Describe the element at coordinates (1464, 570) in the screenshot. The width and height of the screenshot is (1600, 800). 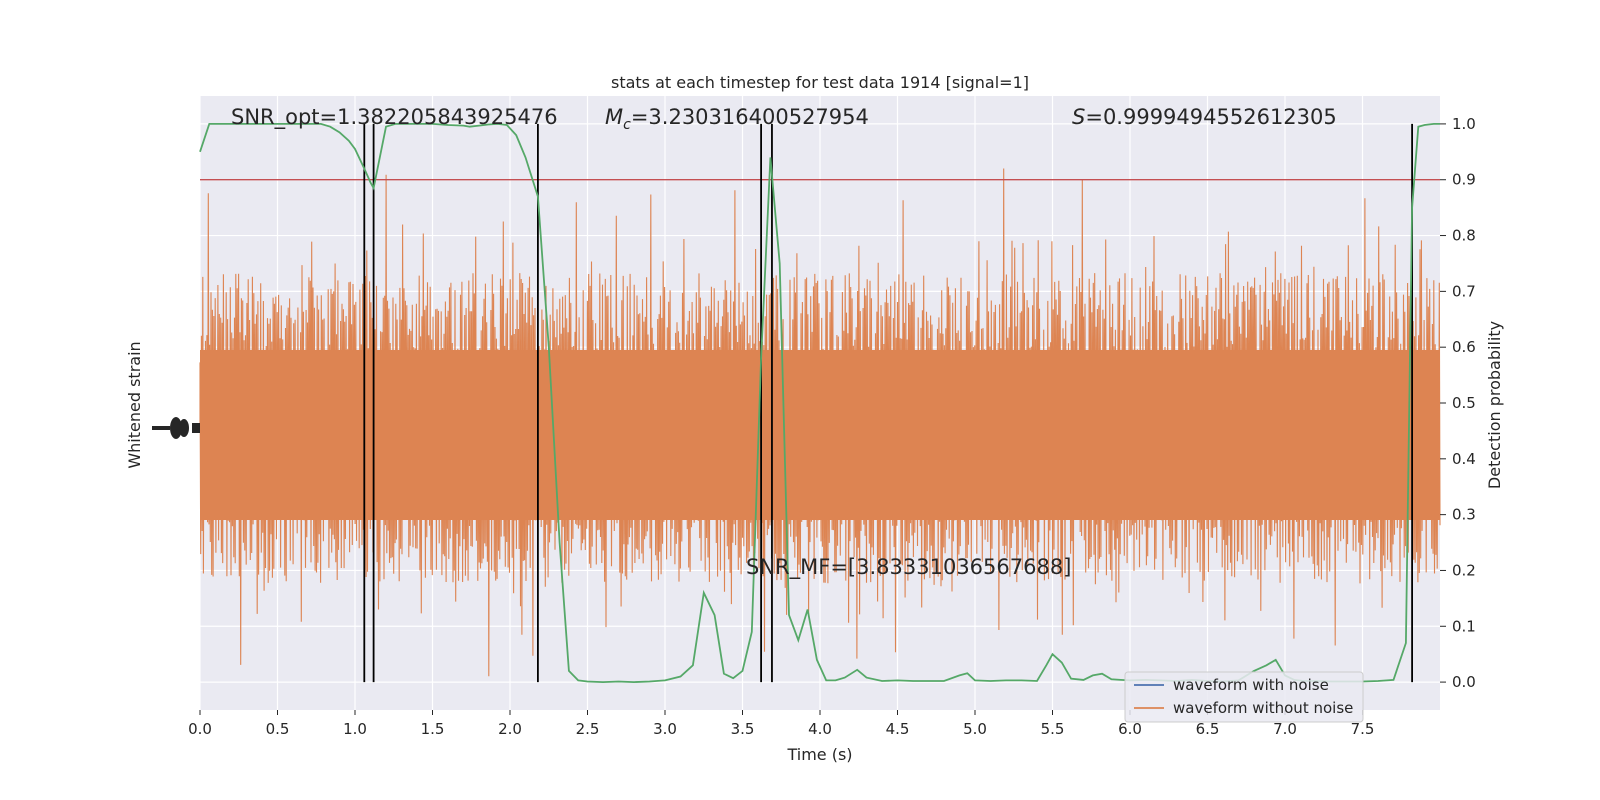
I see `y-tick-label: 0.2` at that location.